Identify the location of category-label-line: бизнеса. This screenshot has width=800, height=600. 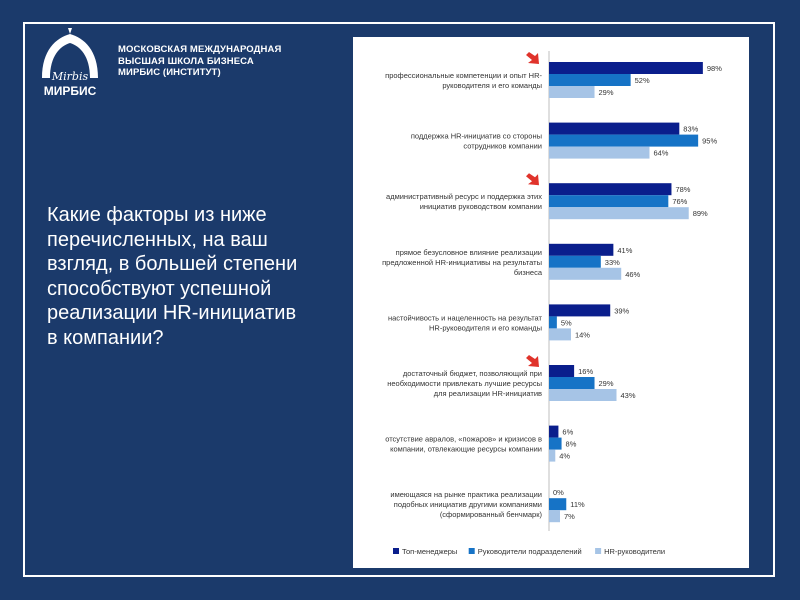
(528, 272).